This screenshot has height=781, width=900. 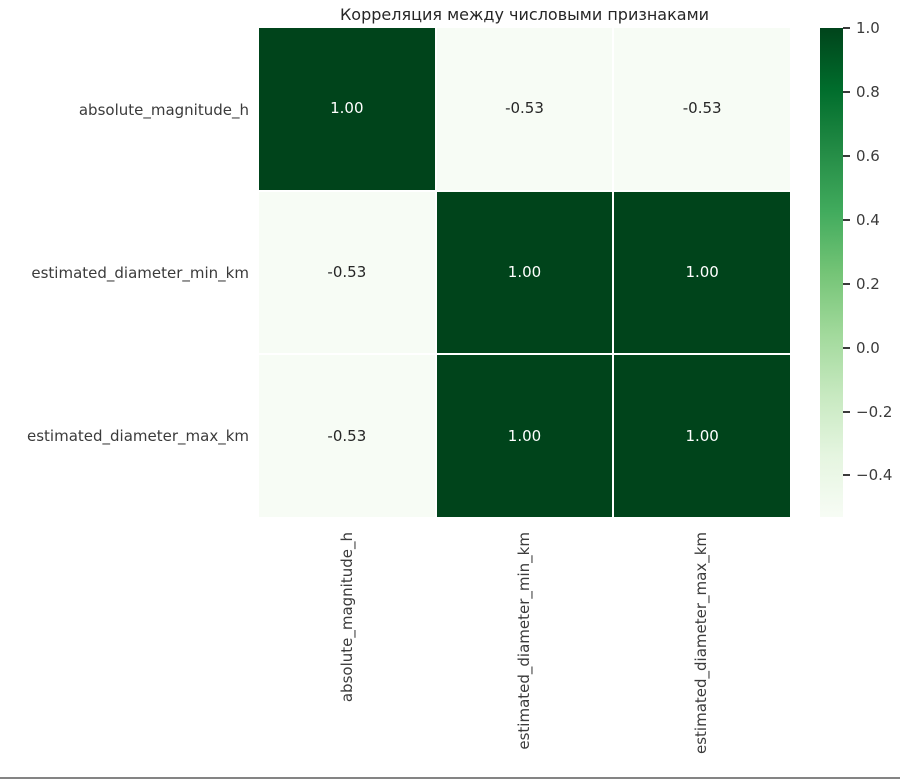 What do you see at coordinates (524, 641) in the screenshot?
I see `x-tick-label: estimated_diameter_min_km` at bounding box center [524, 641].